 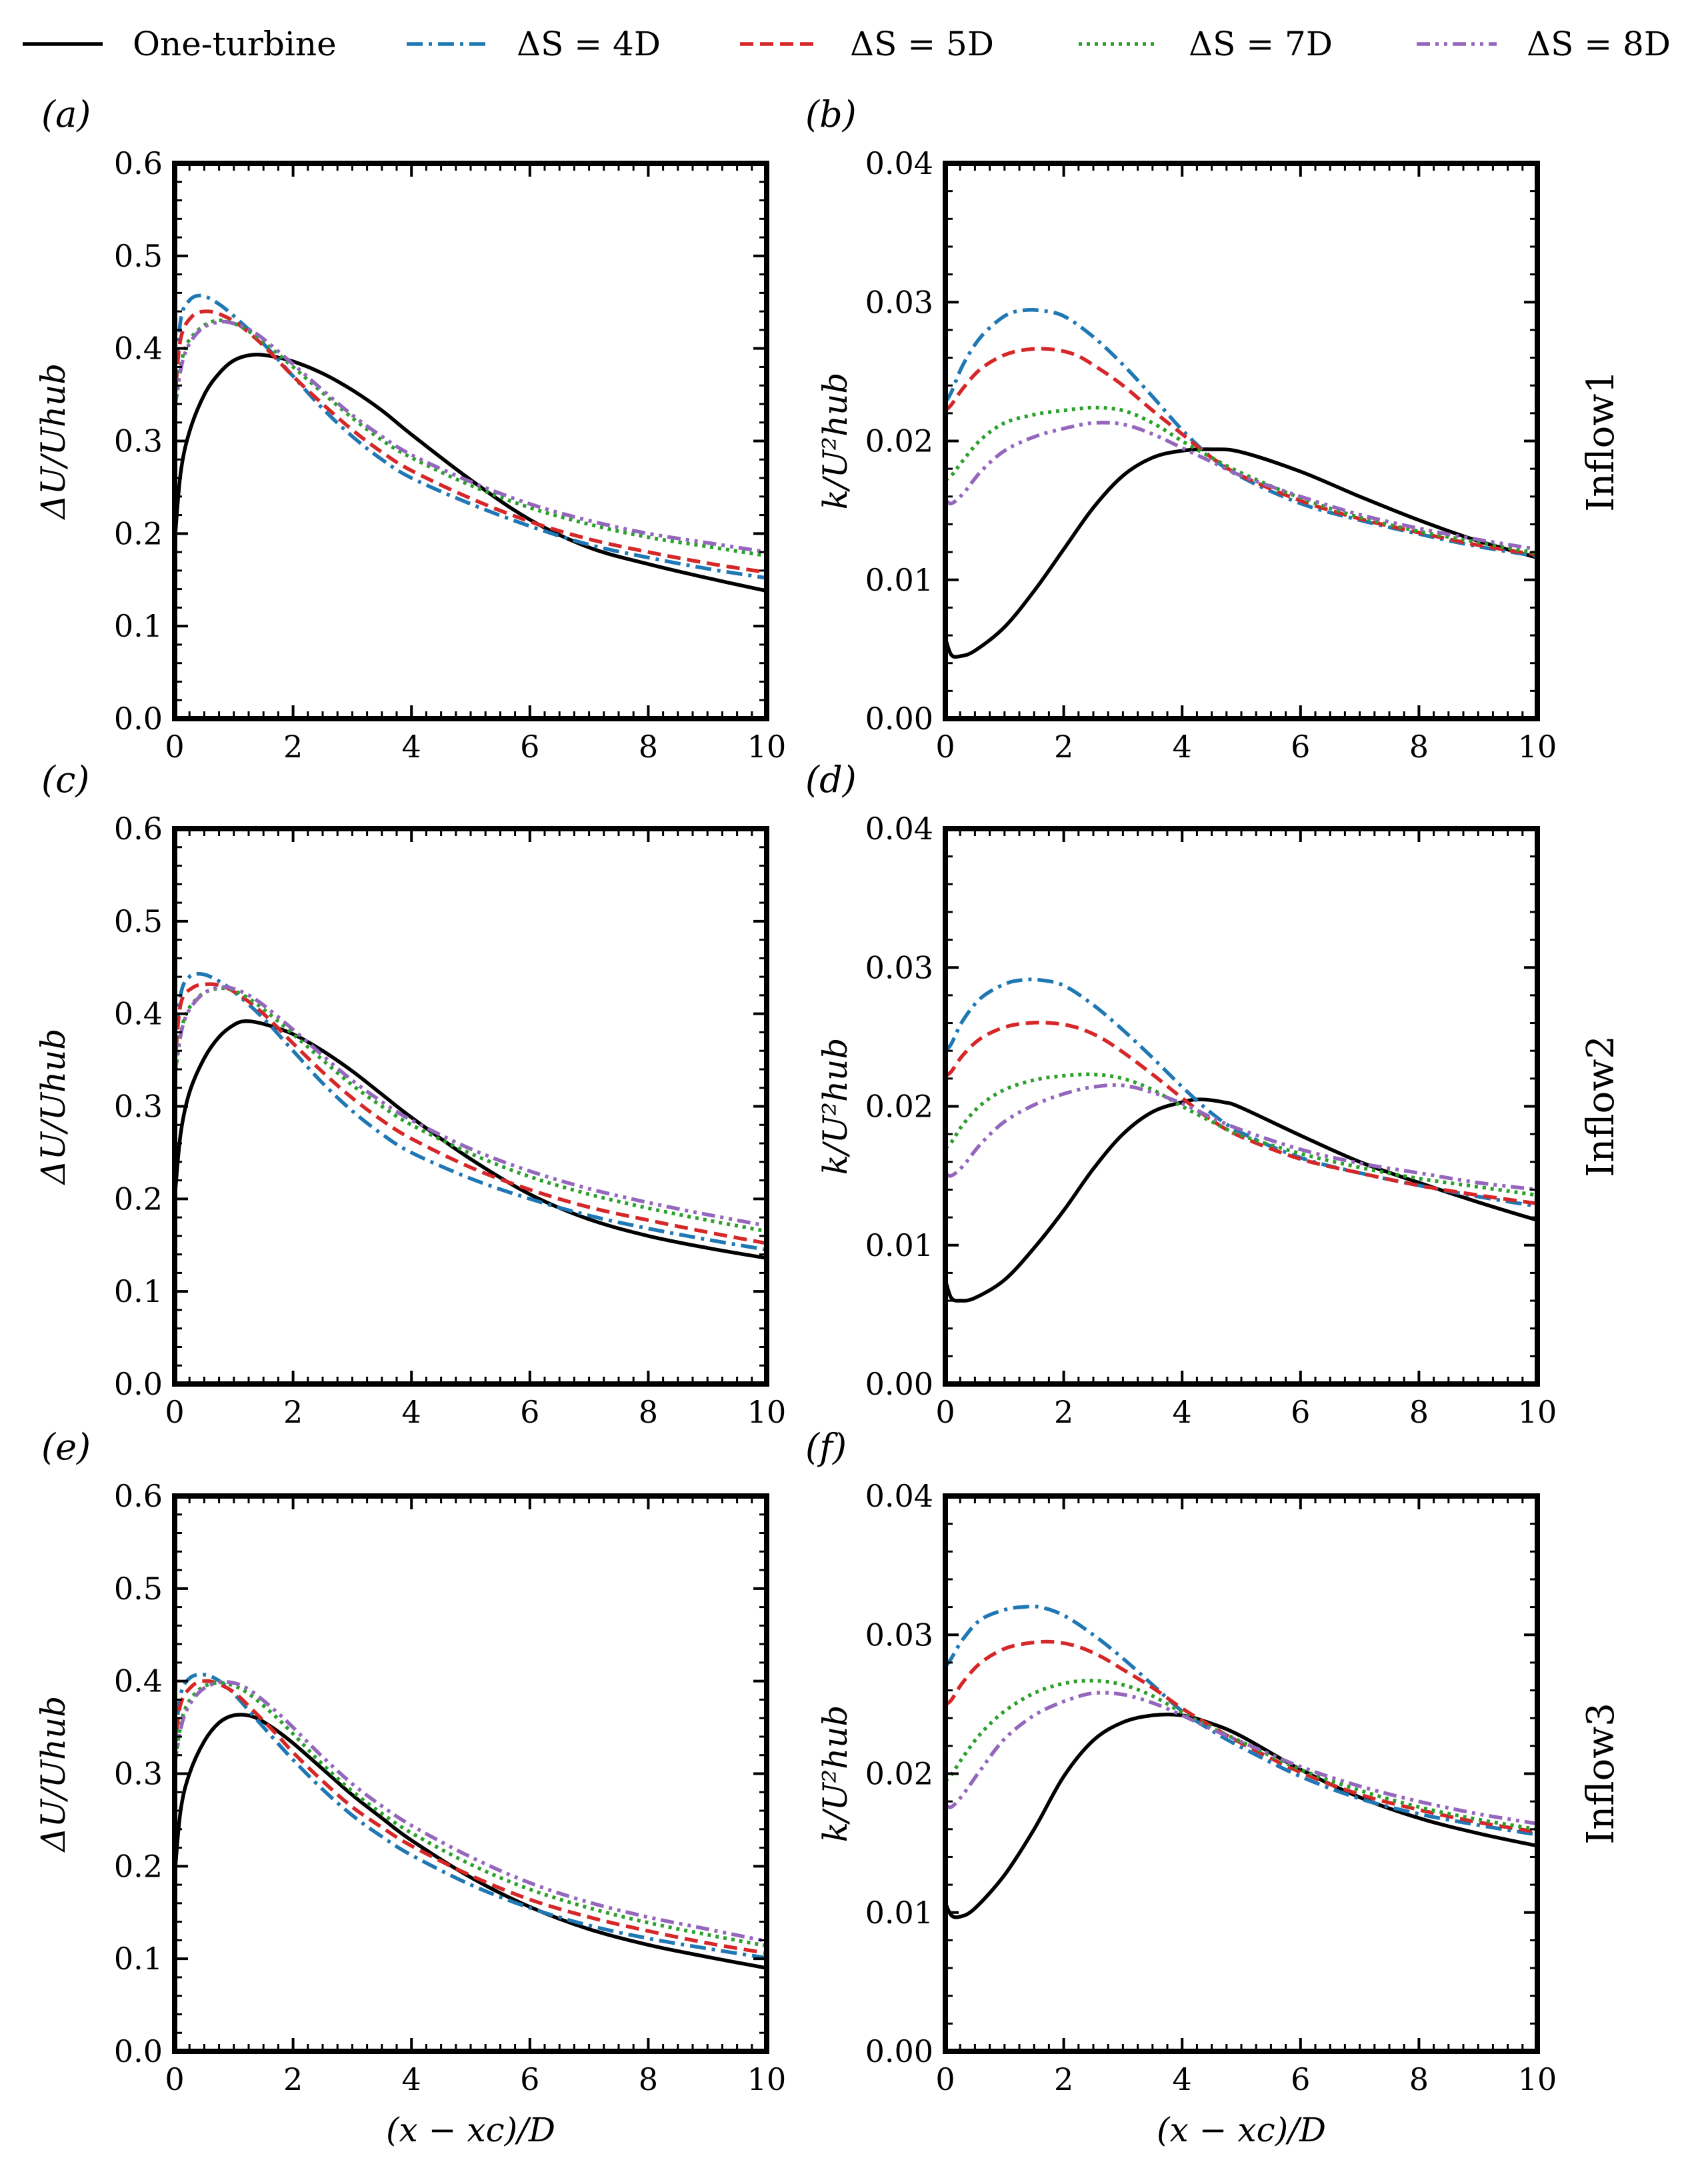 What do you see at coordinates (1599, 44) in the screenshot?
I see `legend-label-s8: ΔS = 8D` at bounding box center [1599, 44].